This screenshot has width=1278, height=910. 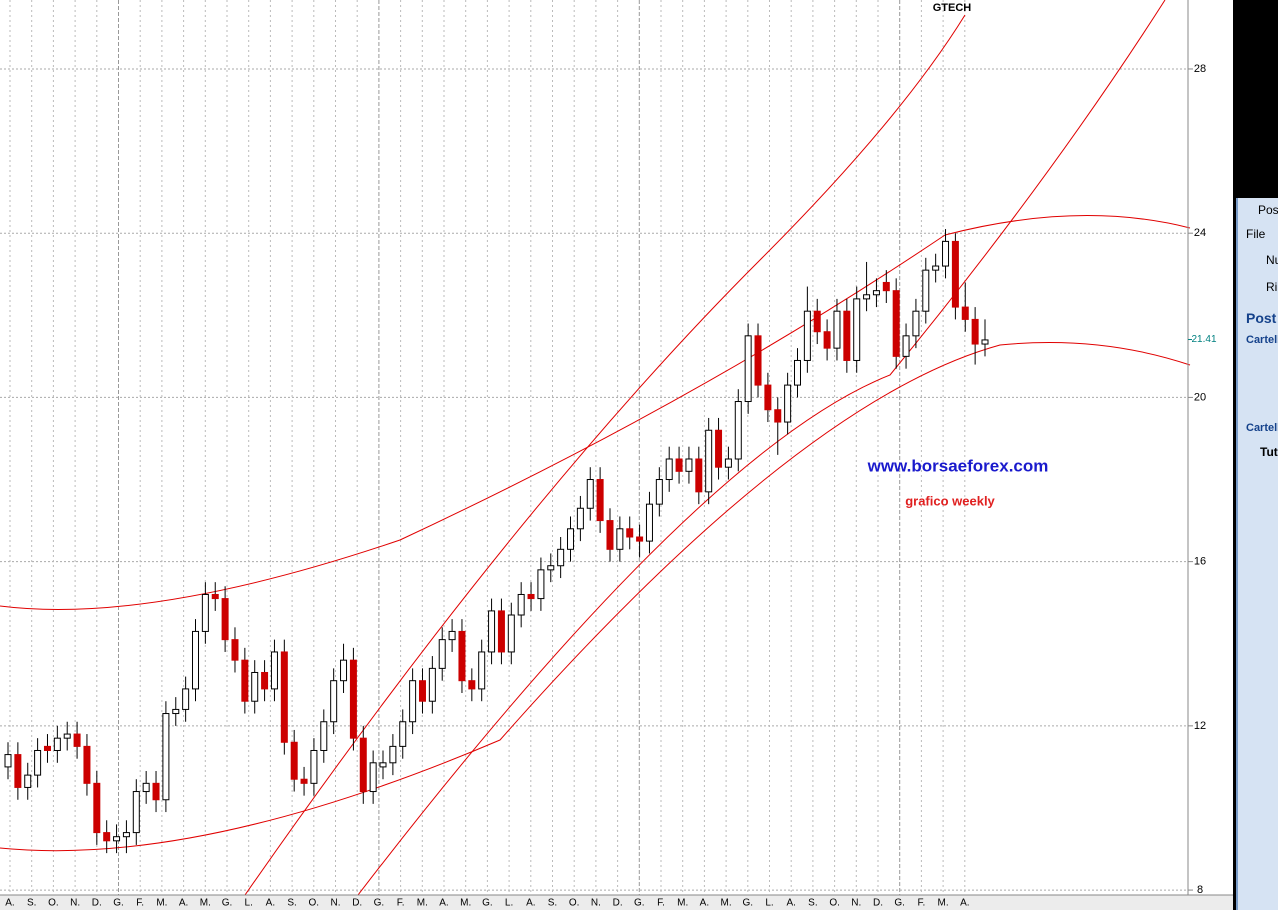 I want to click on window-title: Post, so click(x=1268, y=210).